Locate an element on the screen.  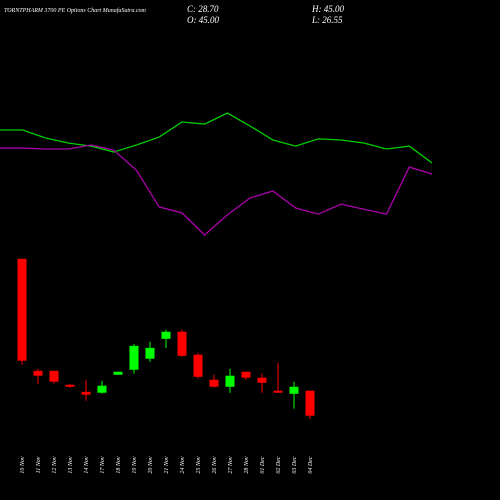
x-tick-label: 24 Nov is located at coordinates (182, 465).